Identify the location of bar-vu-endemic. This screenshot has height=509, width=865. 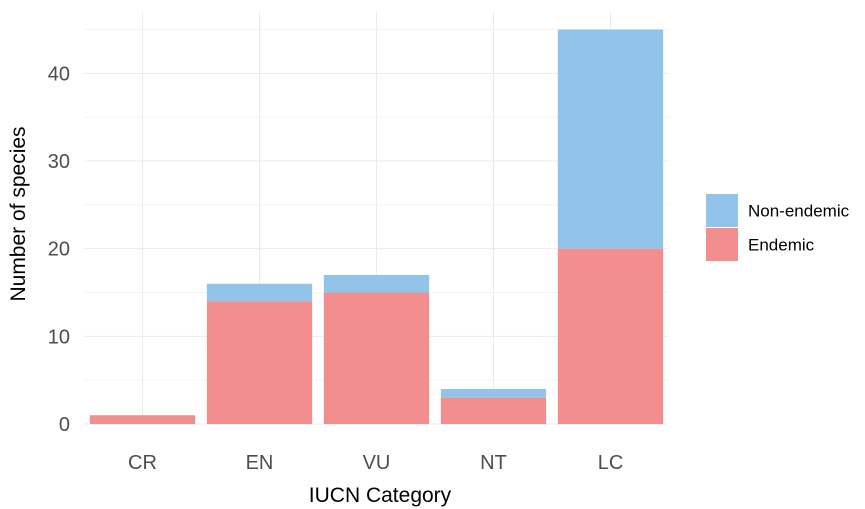
(376, 358).